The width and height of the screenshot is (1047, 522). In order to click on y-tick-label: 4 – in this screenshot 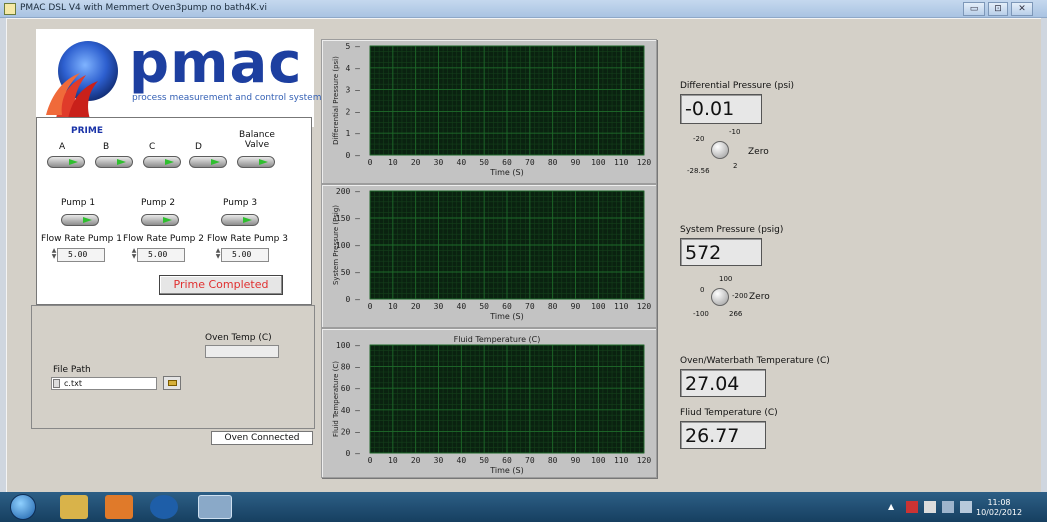, I will do `click(353, 68)`.